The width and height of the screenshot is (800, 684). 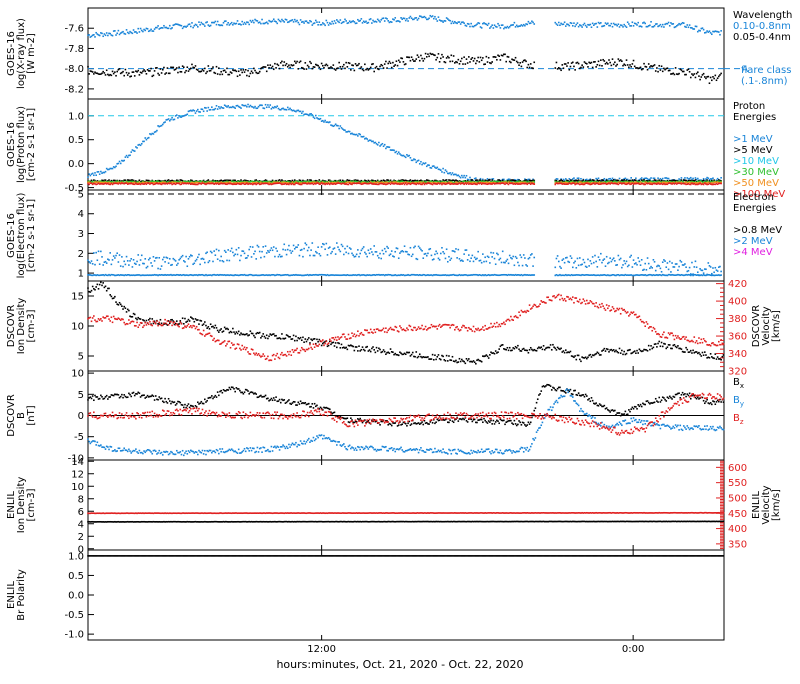 I want to click on legend-entry: >50 MeV, so click(x=756, y=183).